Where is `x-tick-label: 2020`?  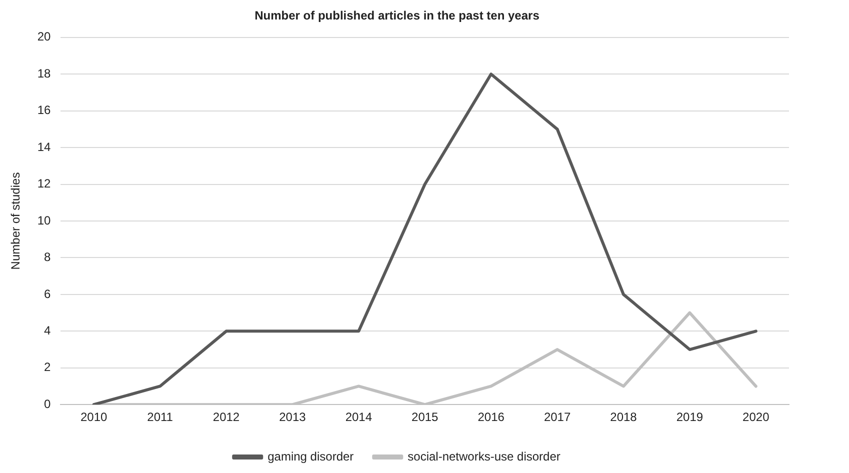
x-tick-label: 2020 is located at coordinates (756, 417).